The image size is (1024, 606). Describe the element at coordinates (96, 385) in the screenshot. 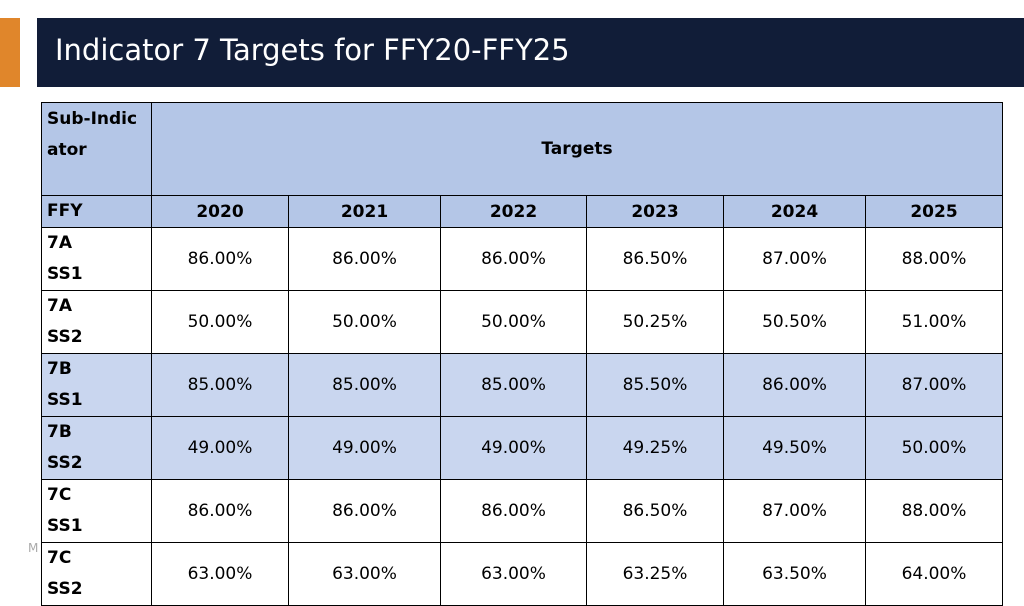

I see `row-label: 7B SS1` at that location.